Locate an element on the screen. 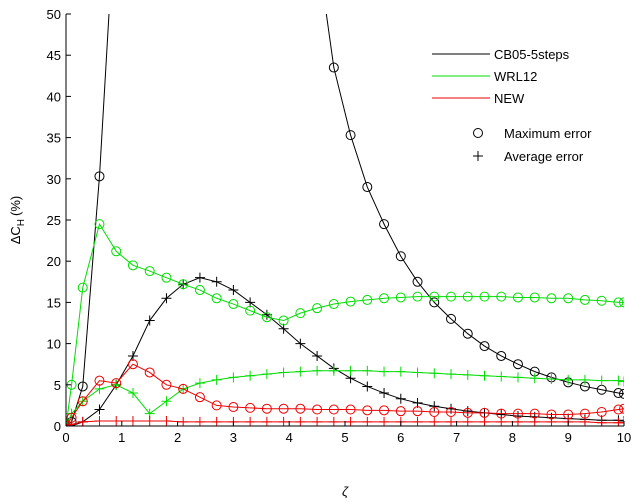 The width and height of the screenshot is (634, 504). y-tick-label: 35 is located at coordinates (54, 138).